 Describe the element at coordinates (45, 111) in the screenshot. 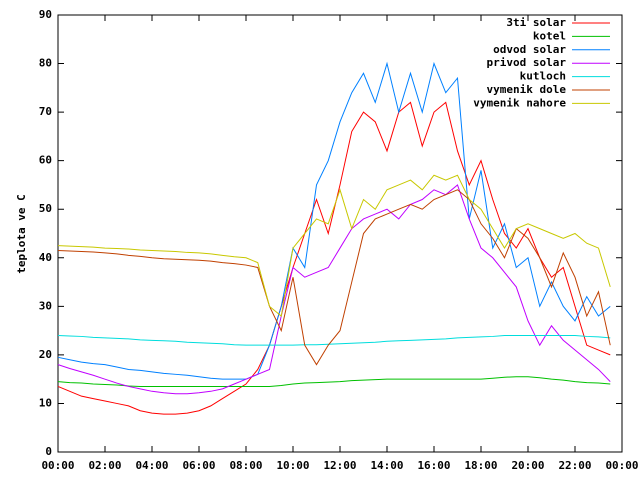

I see `y-tick-label: 70` at that location.